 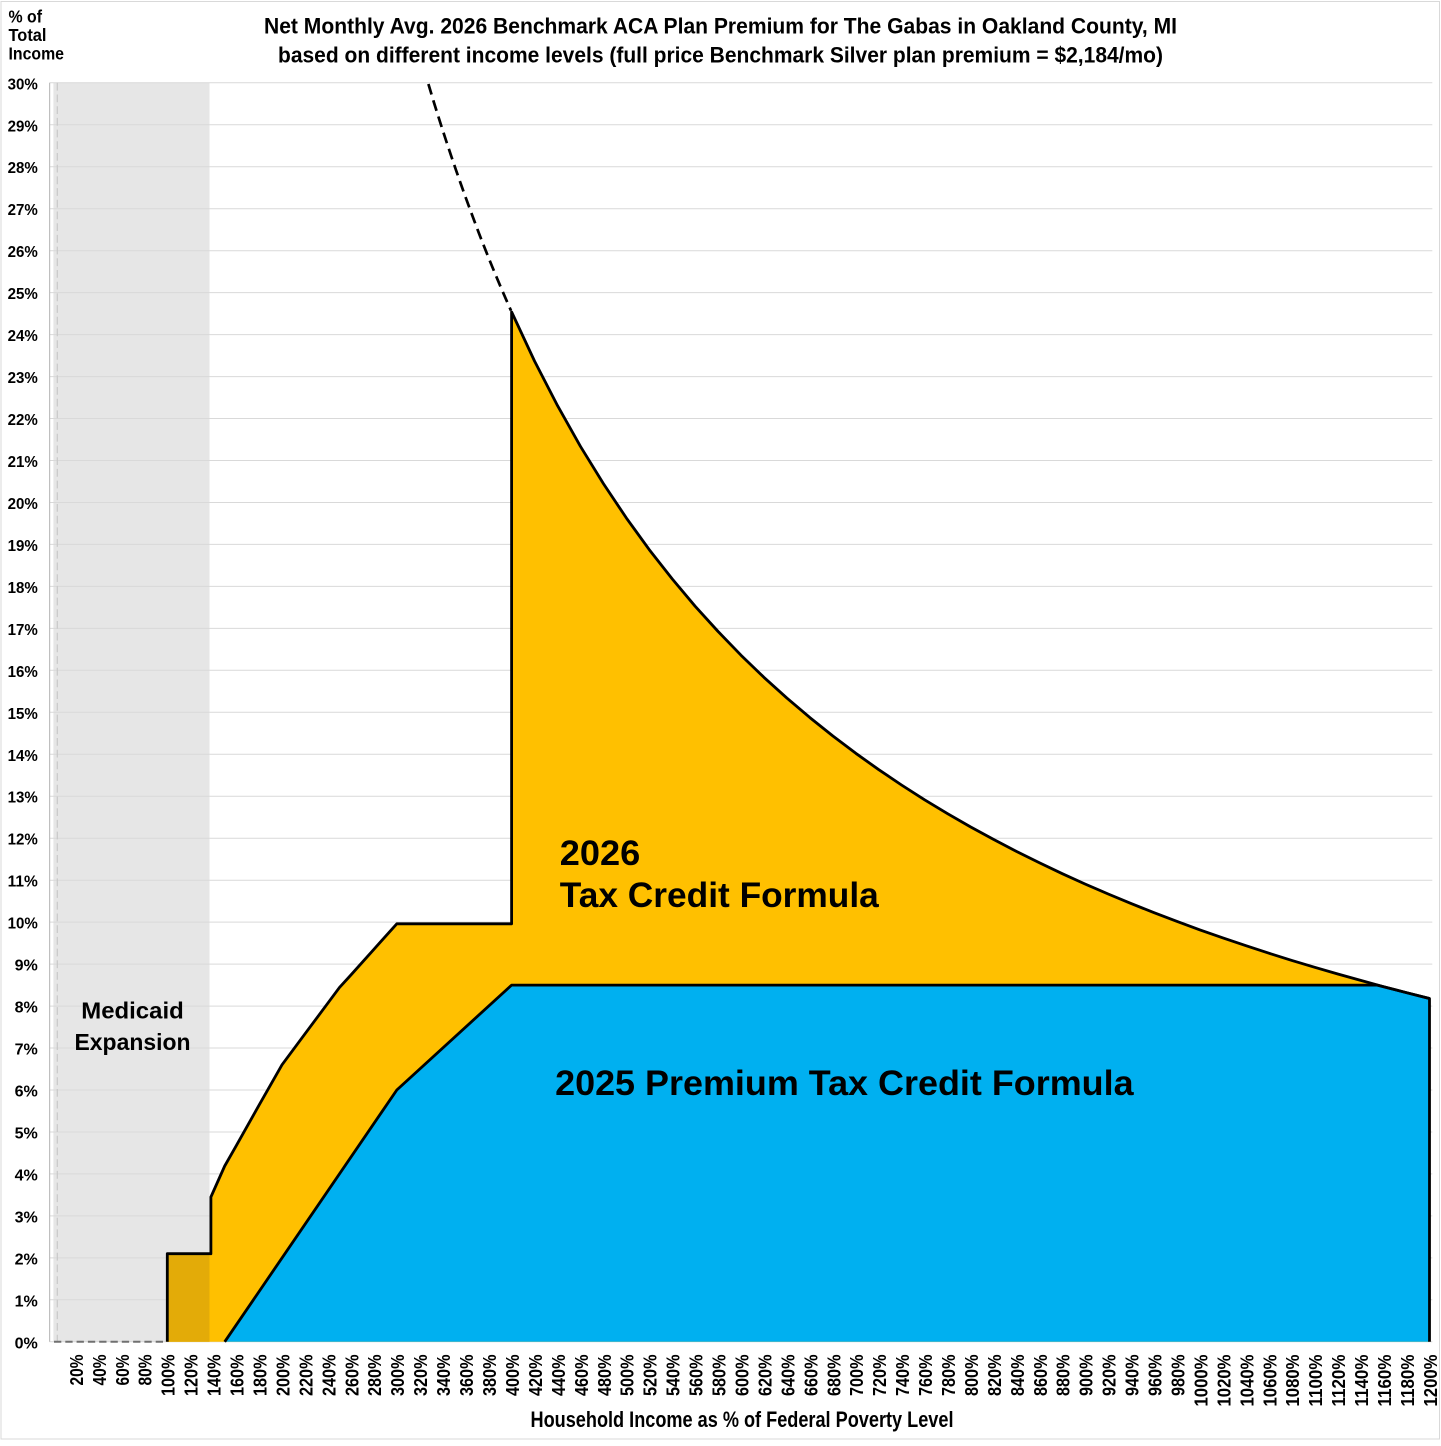 What do you see at coordinates (1431, 1381) in the screenshot?
I see `svg-text: 1200%` at bounding box center [1431, 1381].